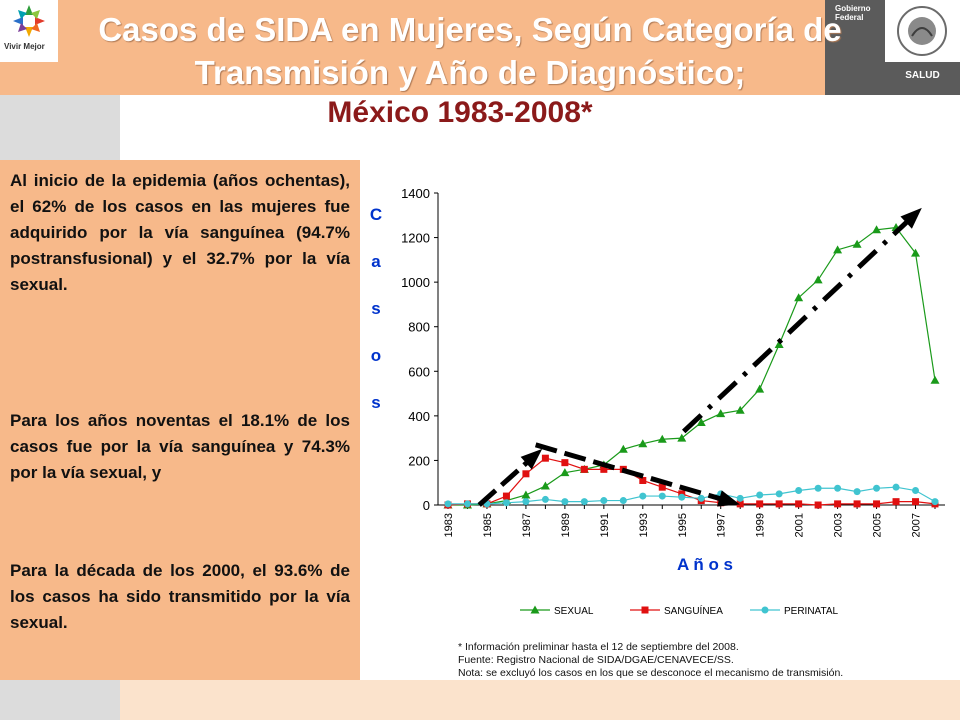  What do you see at coordinates (505, 481) in the screenshot?
I see `trend-arrow-rise-line` at bounding box center [505, 481].